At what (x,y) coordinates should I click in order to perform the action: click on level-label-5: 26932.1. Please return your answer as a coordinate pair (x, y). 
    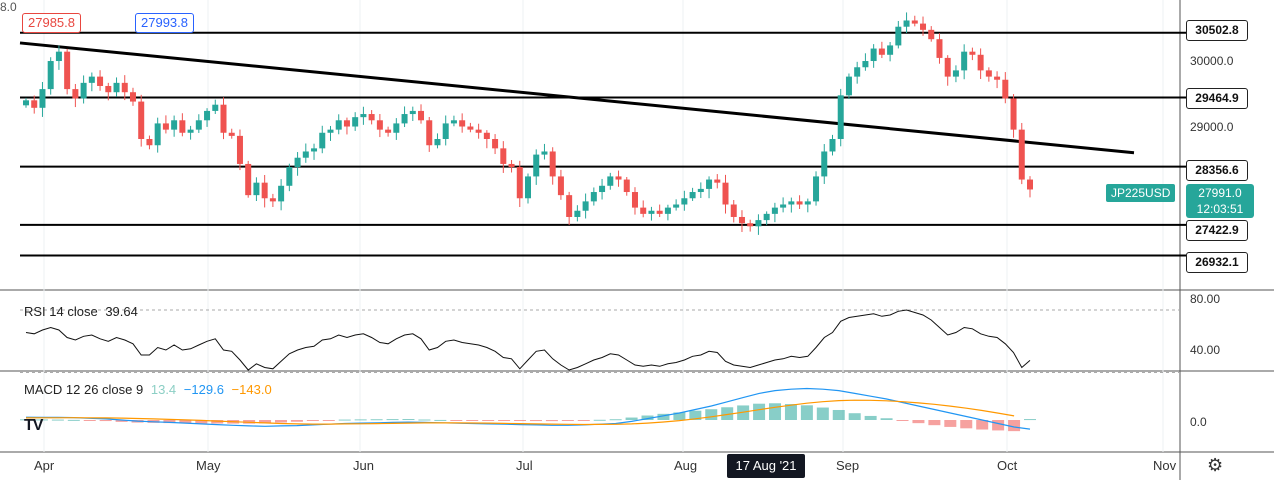
    Looking at the image, I should click on (1217, 262).